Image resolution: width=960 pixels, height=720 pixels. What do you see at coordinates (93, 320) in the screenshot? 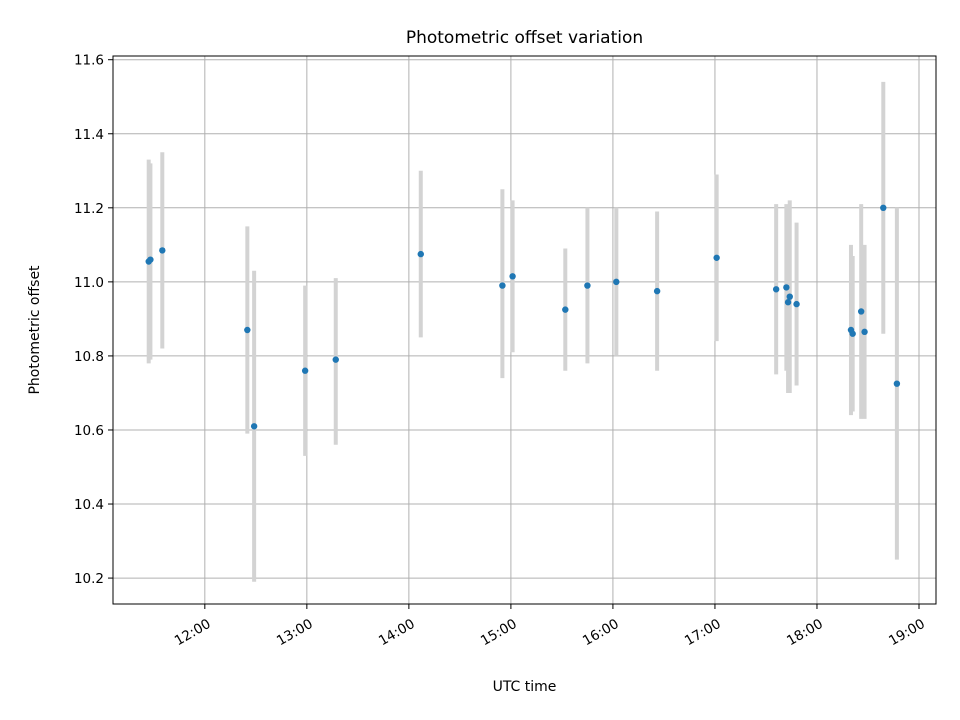
I see `y-axis: 10.2 10.4 10.6 10.8 11.0 11.2 11.4 11.6` at bounding box center [93, 320].